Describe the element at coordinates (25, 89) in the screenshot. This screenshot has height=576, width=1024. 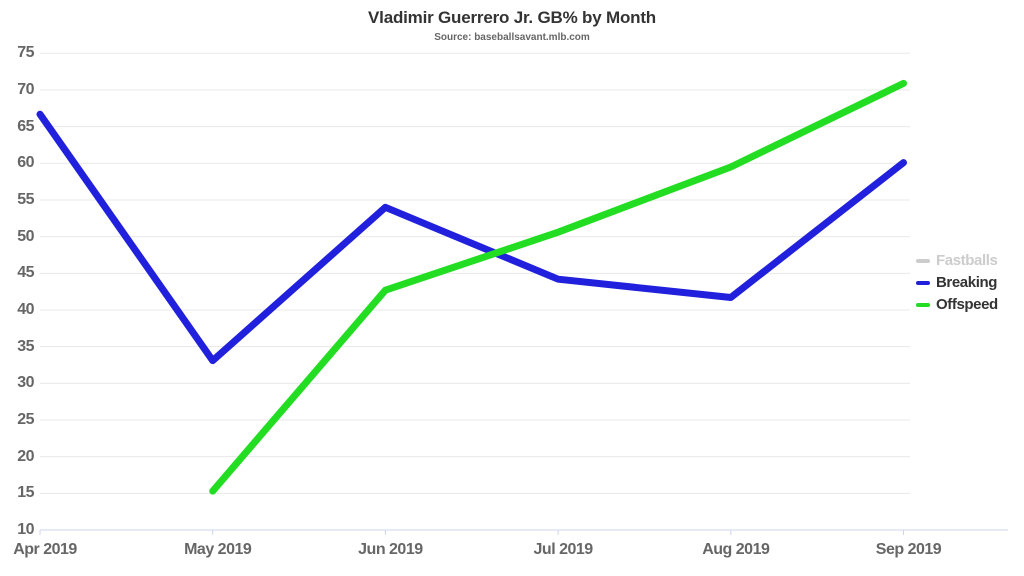
I see `y-axis-label: 70` at that location.